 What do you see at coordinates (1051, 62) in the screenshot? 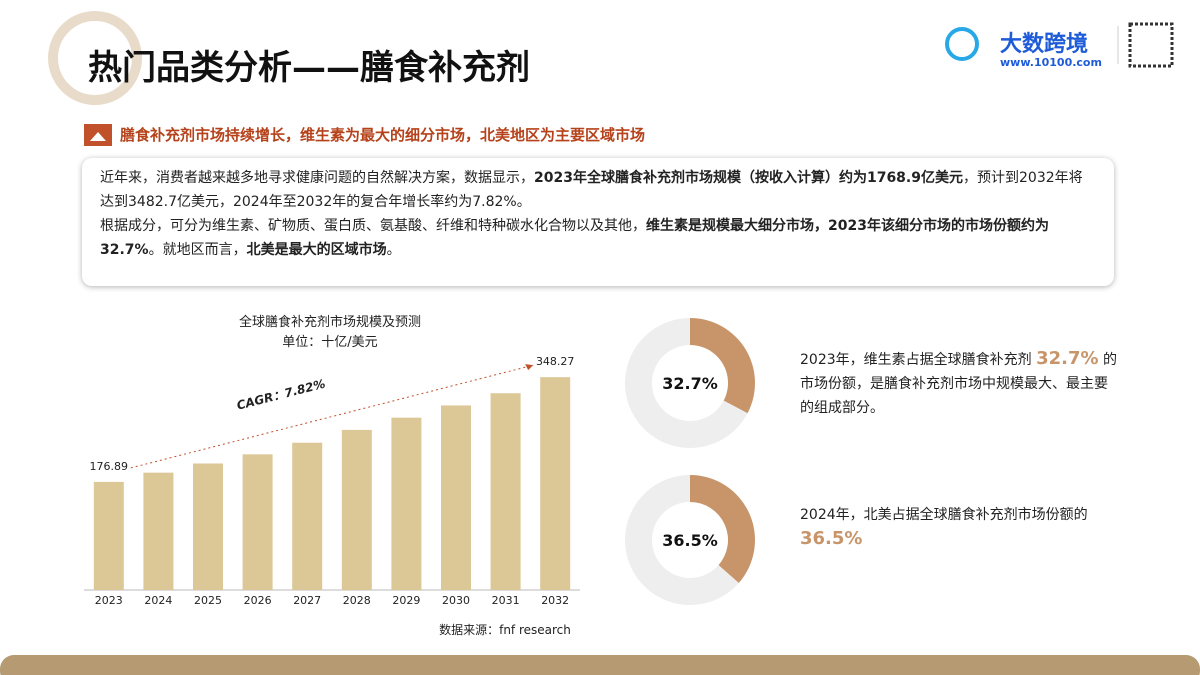
I see `brand-url: www.10100.com` at bounding box center [1051, 62].